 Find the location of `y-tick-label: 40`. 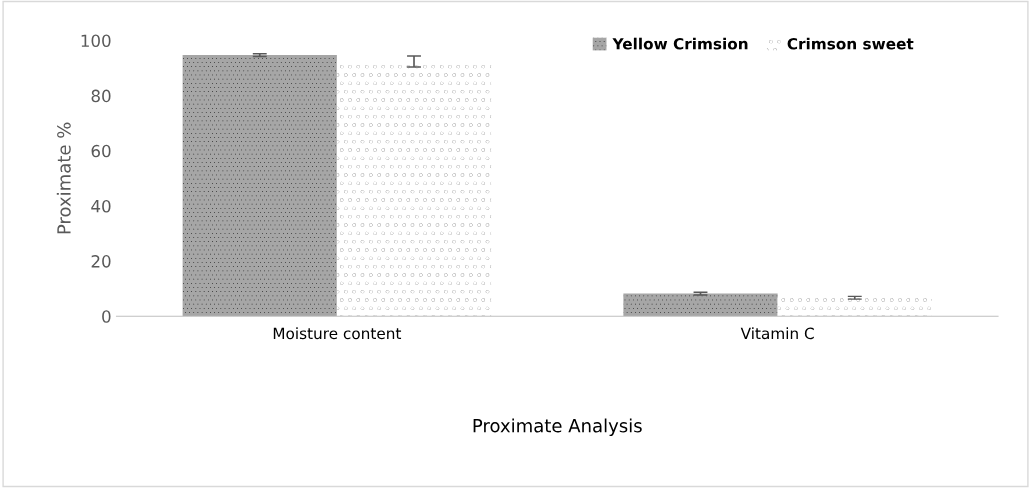

y-tick-label: 40 is located at coordinates (101, 206).